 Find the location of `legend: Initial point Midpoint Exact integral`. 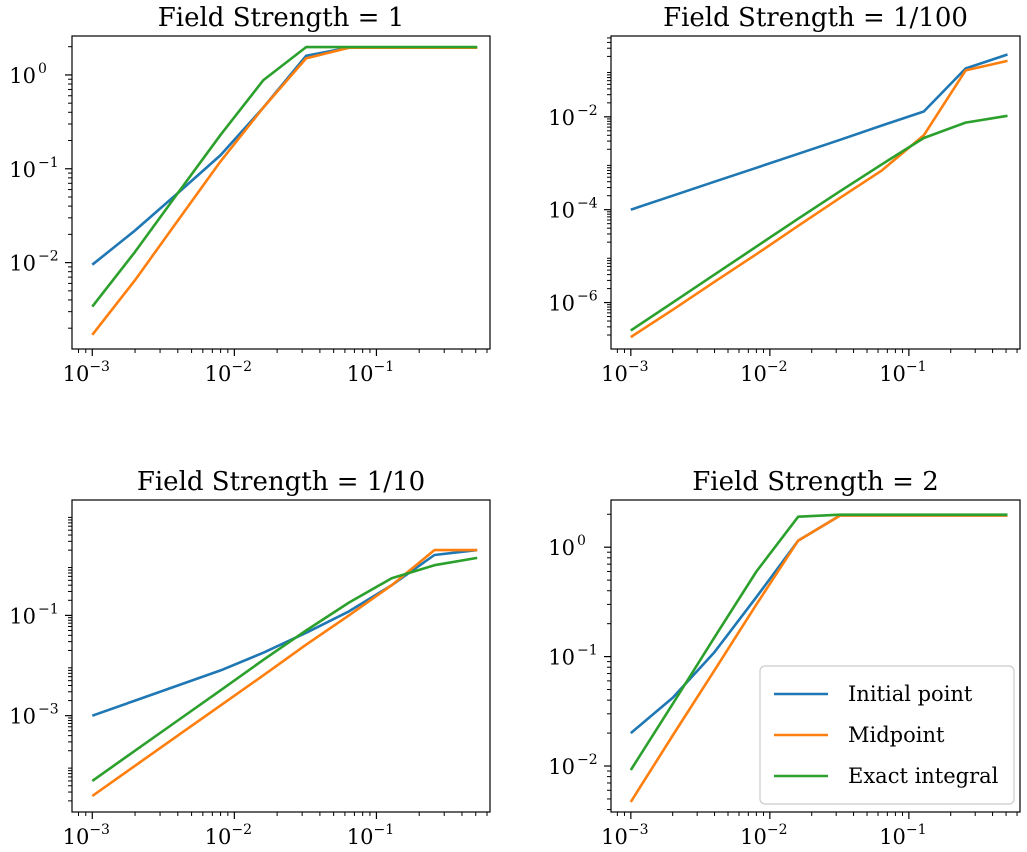

legend: Initial point Midpoint Exact integral is located at coordinates (887, 735).